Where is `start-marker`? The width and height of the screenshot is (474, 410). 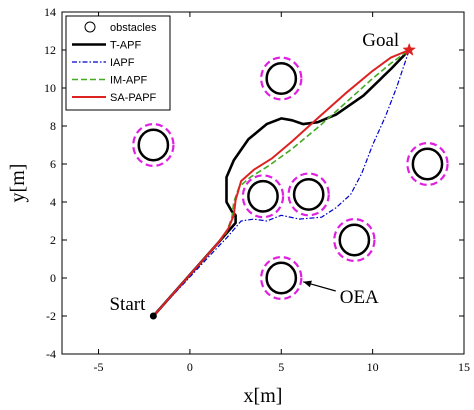 start-marker is located at coordinates (153, 316).